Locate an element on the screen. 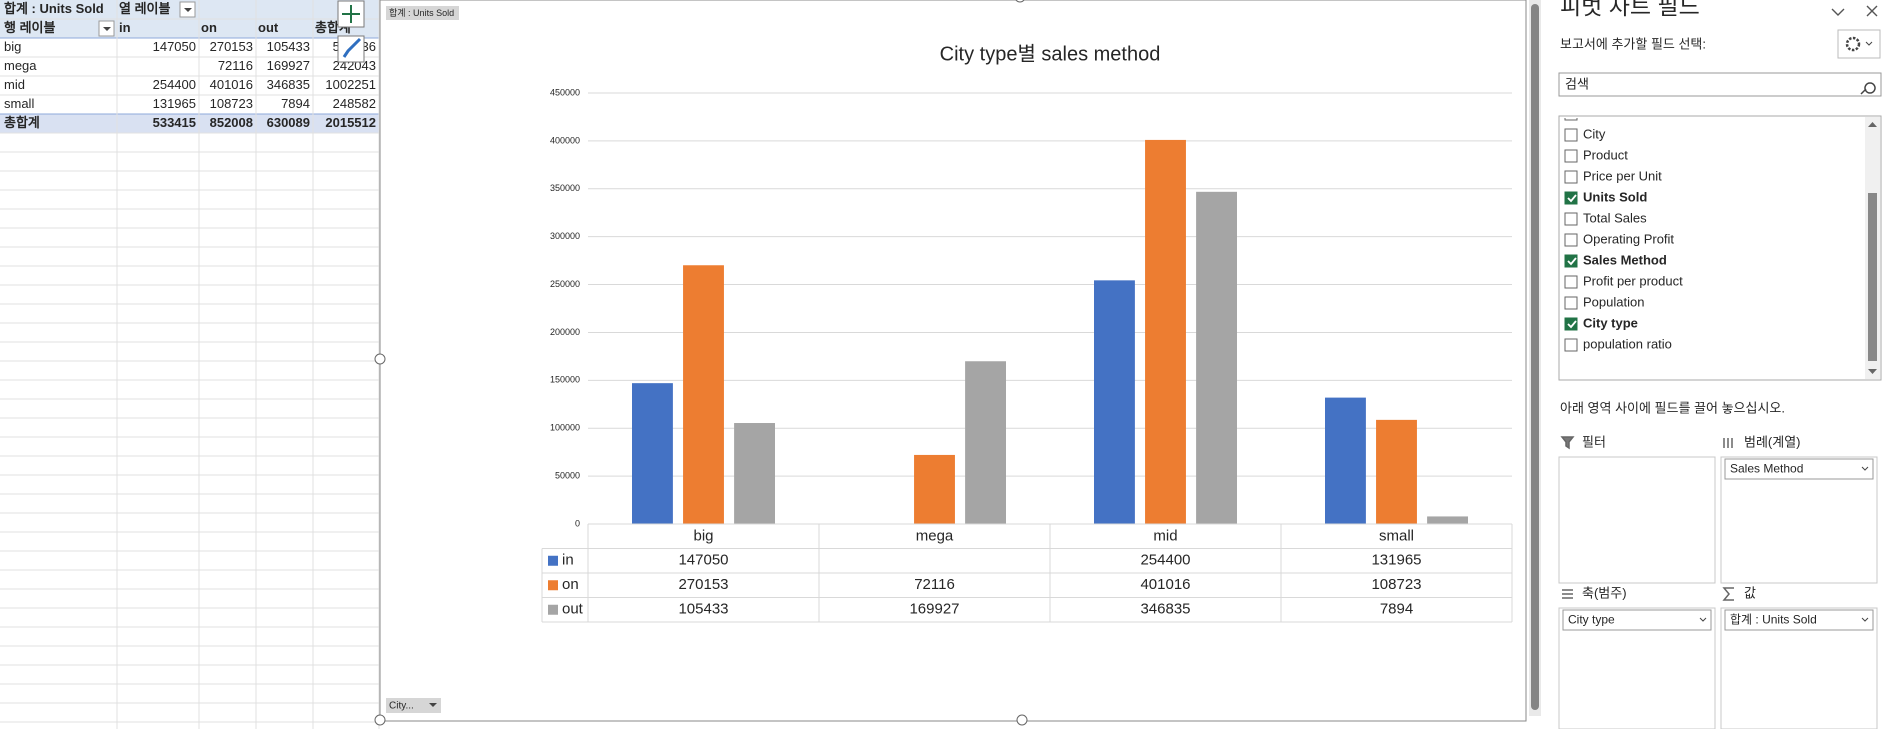 This screenshot has width=1888, height=729. table-value: 72116 is located at coordinates (934, 584).